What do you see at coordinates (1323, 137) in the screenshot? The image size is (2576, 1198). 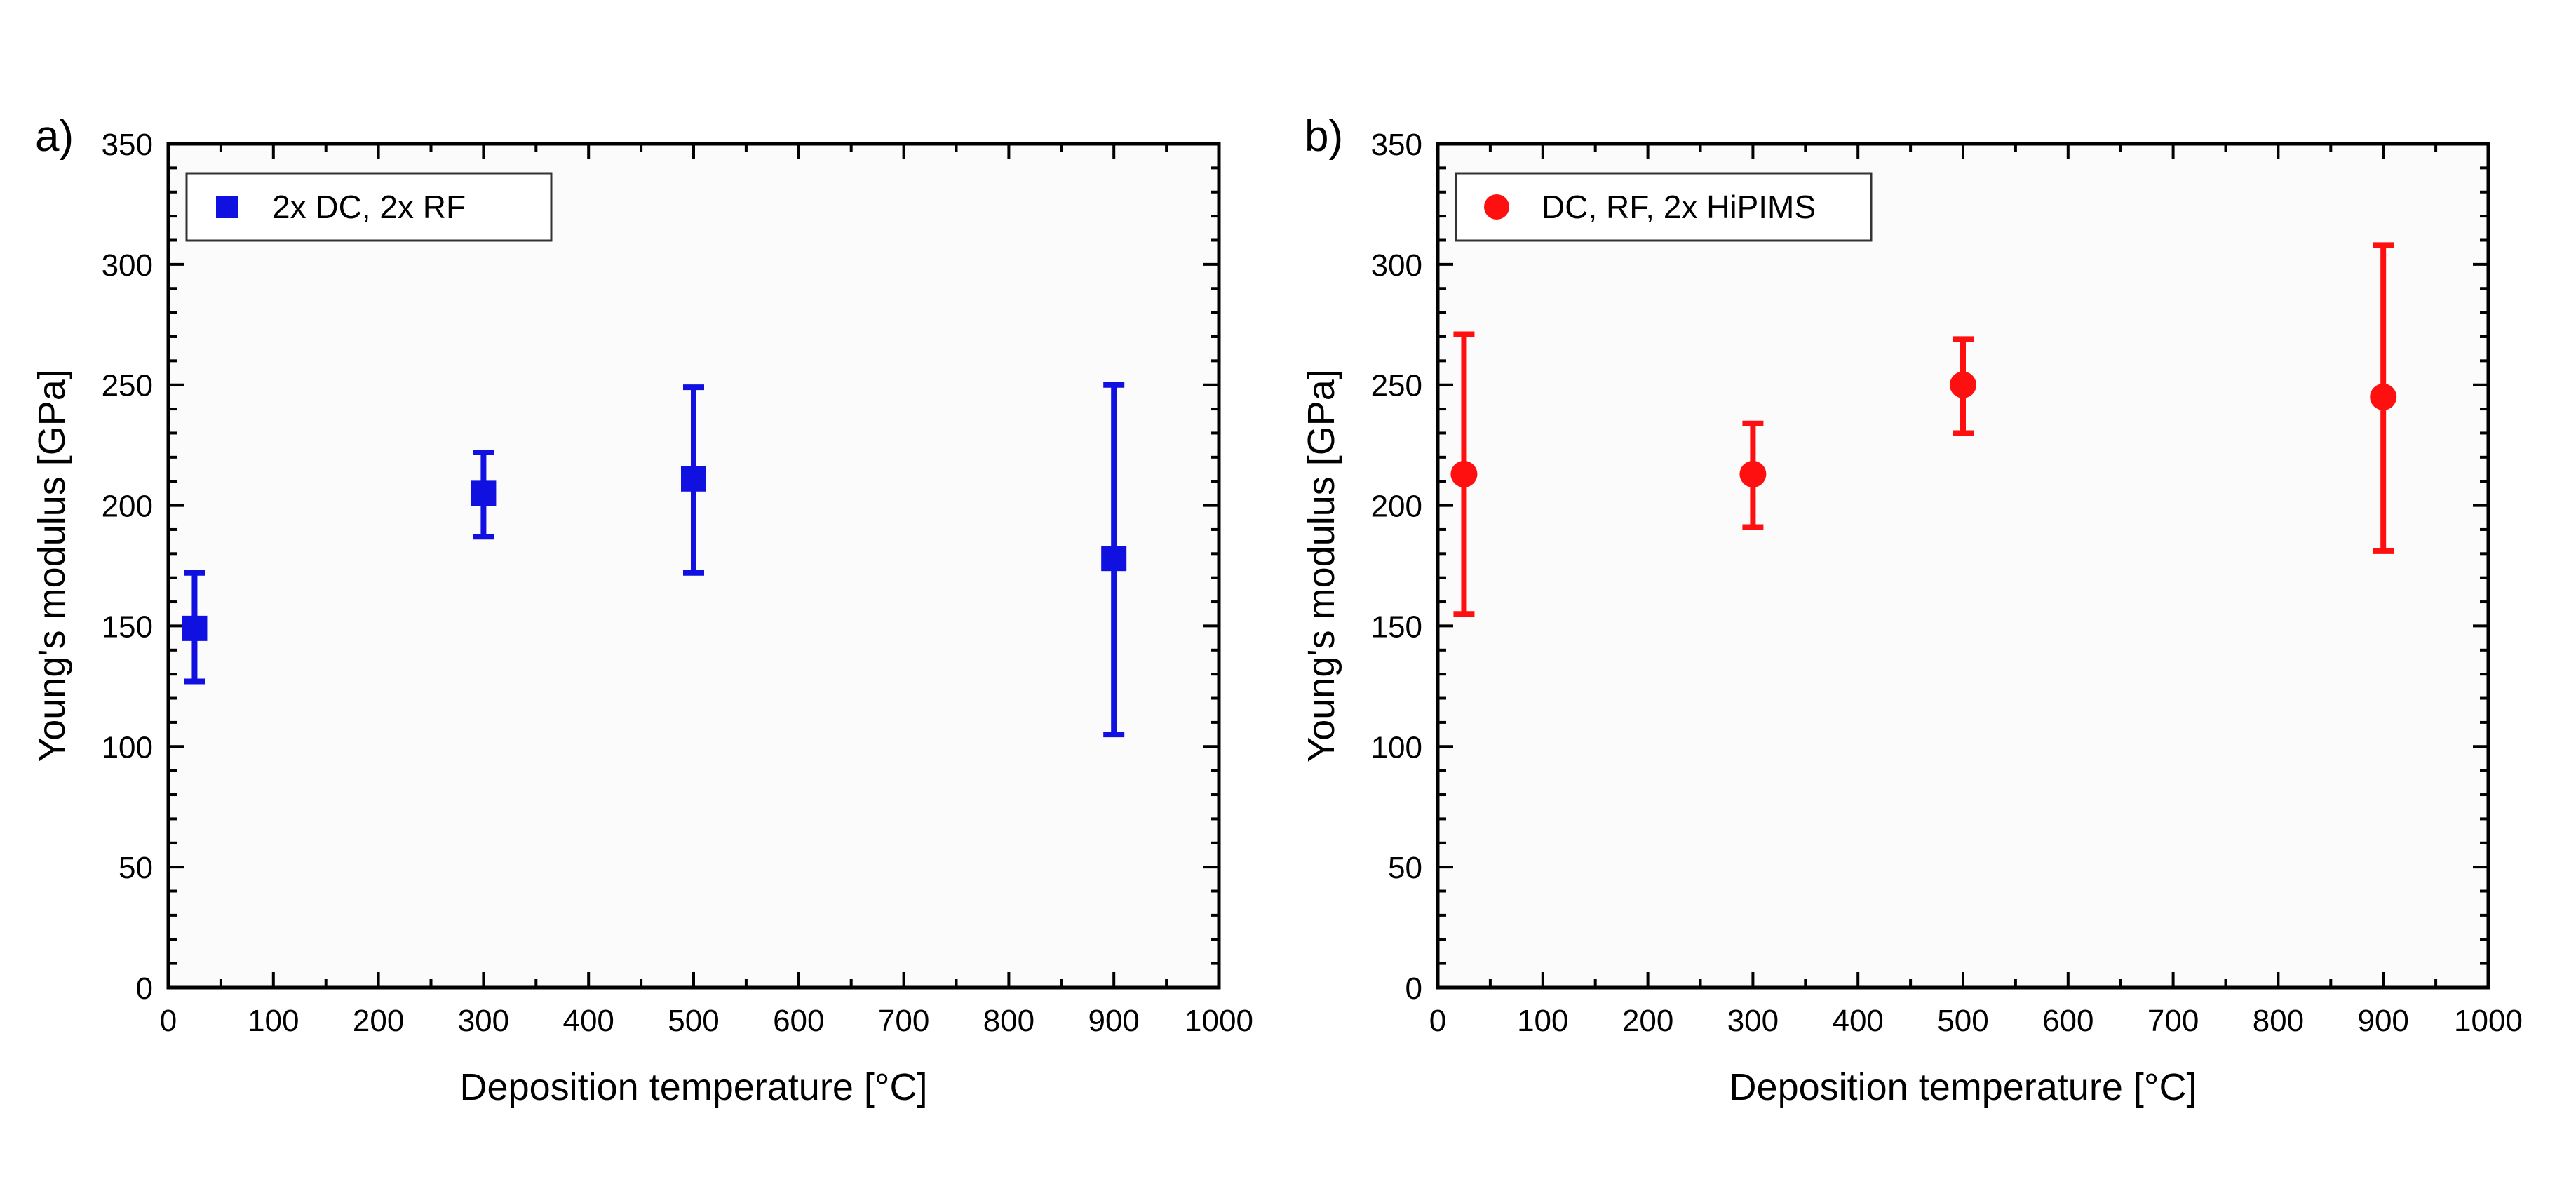 I see `panel-label: b)` at bounding box center [1323, 137].